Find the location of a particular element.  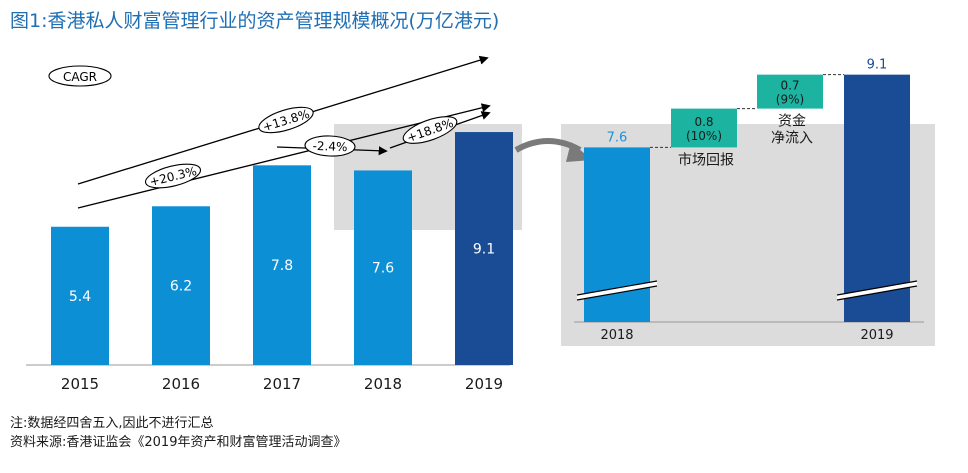

waterfall-step-name: 资金 is located at coordinates (792, 122).